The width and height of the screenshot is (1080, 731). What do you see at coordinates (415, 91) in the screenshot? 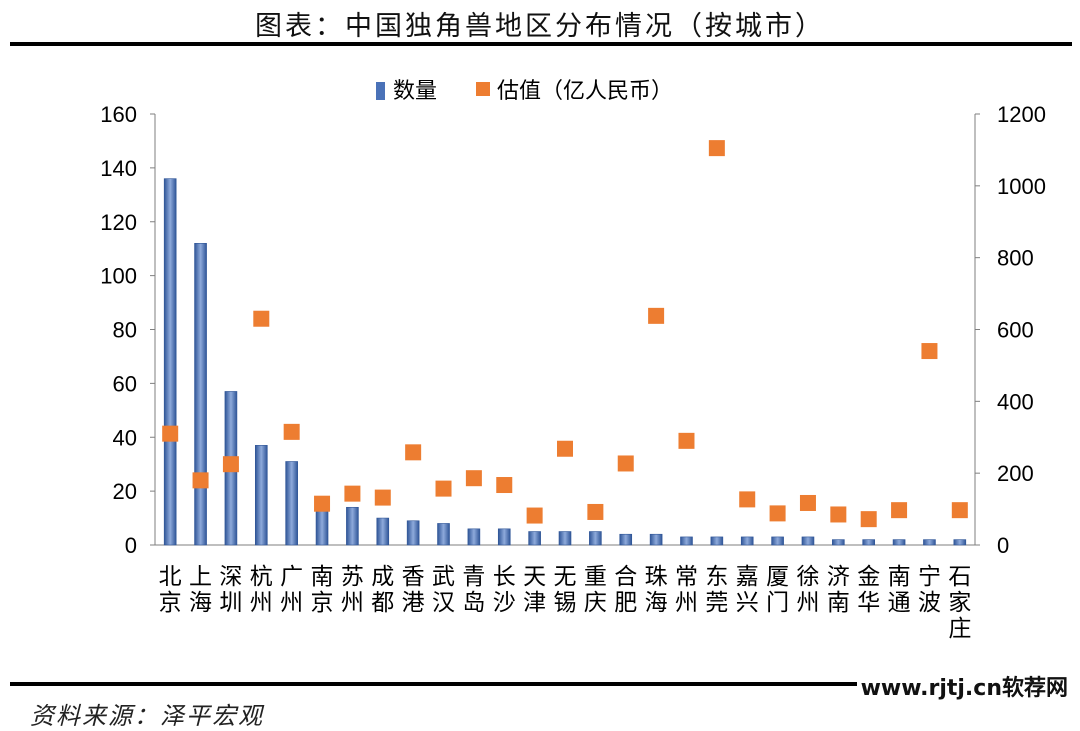
I see `legend-label-count: 数量` at bounding box center [415, 91].